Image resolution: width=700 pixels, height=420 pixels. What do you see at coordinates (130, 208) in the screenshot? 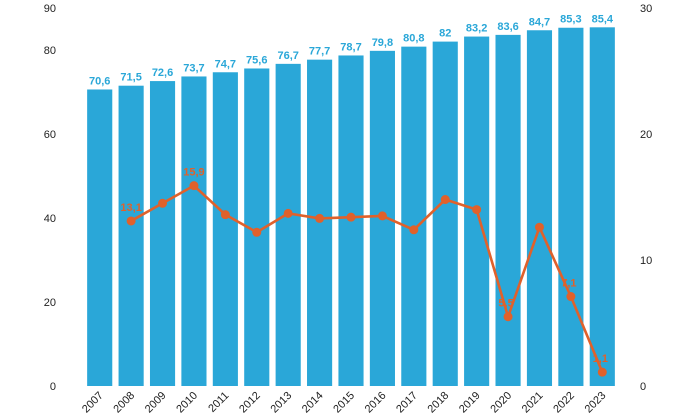
I see `line-value-label: 13,1` at bounding box center [130, 208].